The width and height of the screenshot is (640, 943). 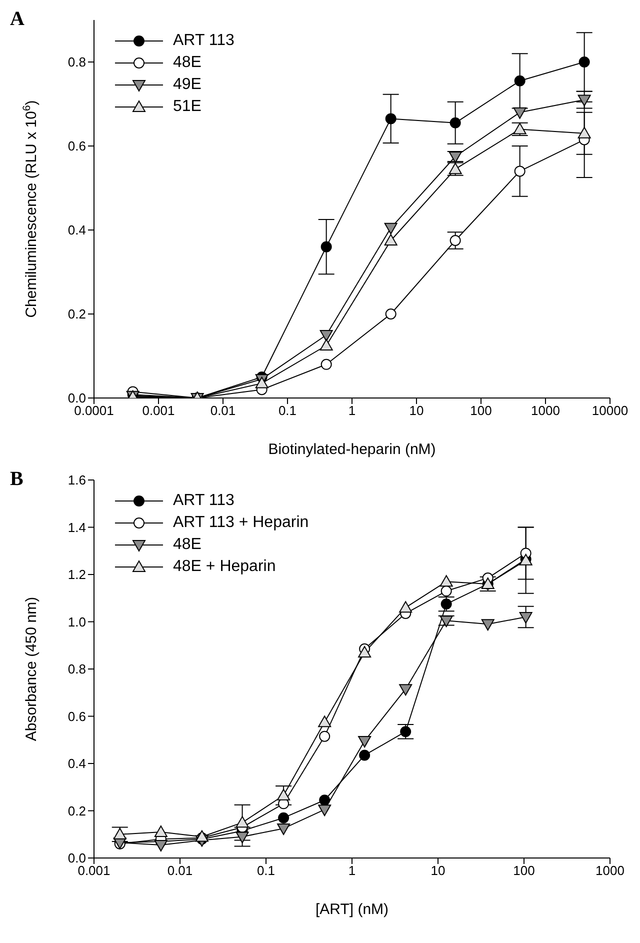 I want to click on y-tick-label: 1.4, so click(x=77, y=527).